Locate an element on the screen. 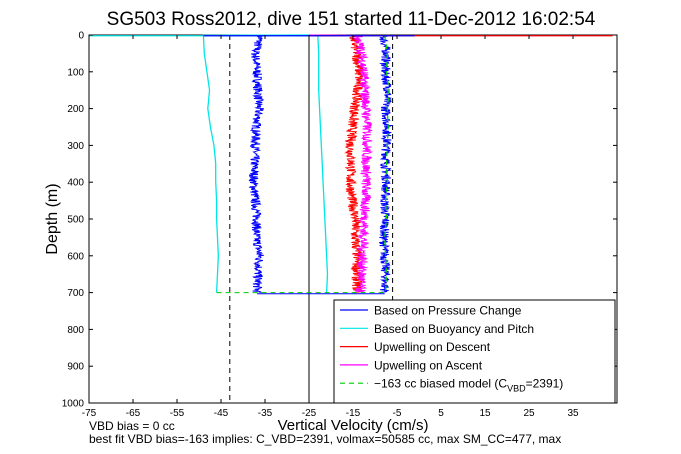 This screenshot has width=681, height=454. y-tick-label: 300 is located at coordinates (75, 146).